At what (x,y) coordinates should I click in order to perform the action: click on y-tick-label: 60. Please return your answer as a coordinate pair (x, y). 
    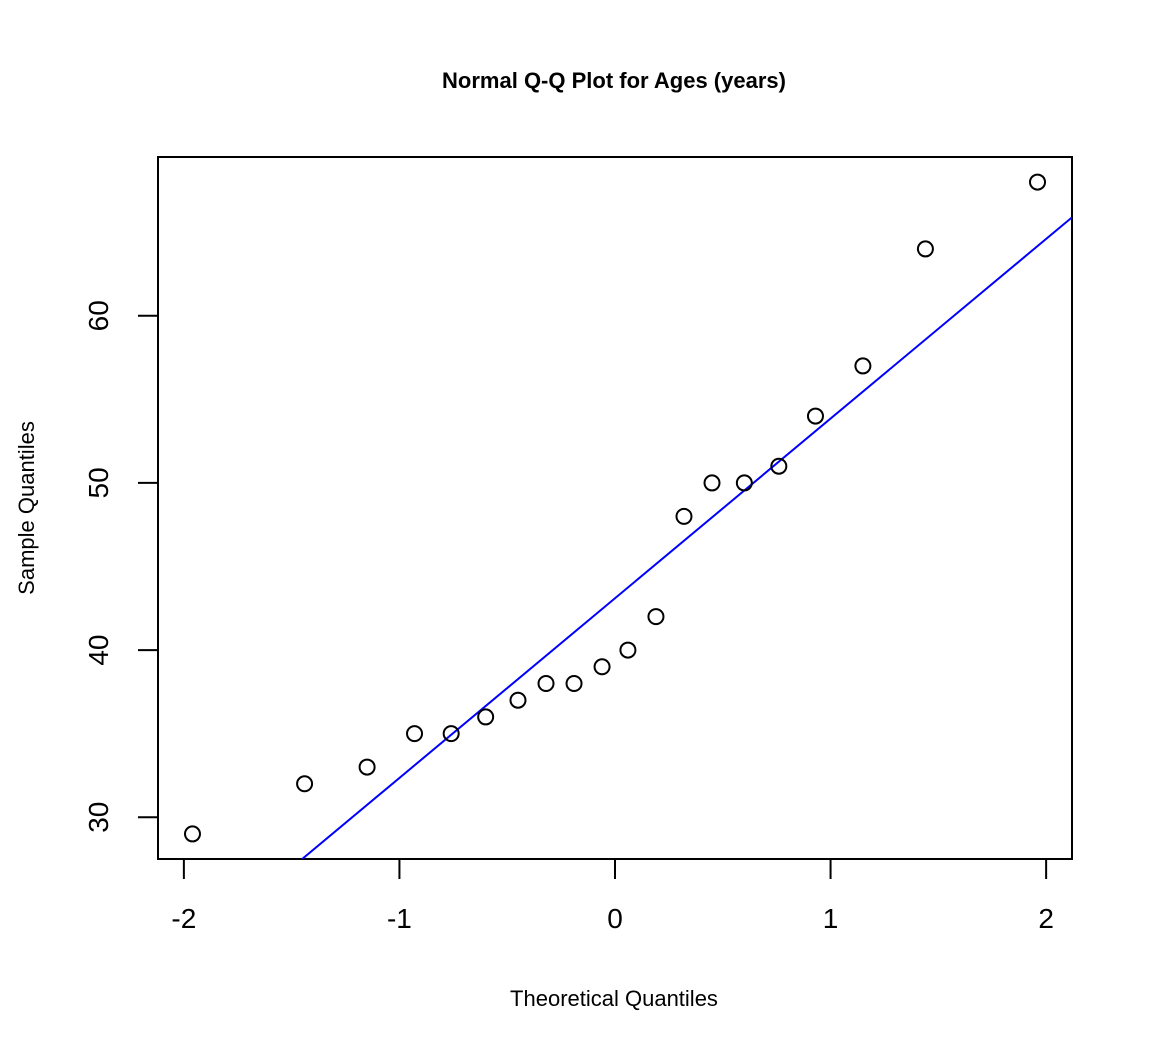
    Looking at the image, I should click on (98, 315).